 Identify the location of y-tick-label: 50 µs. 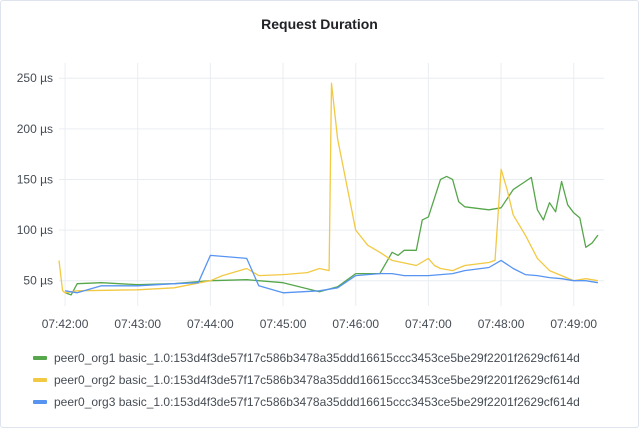
(38, 281).